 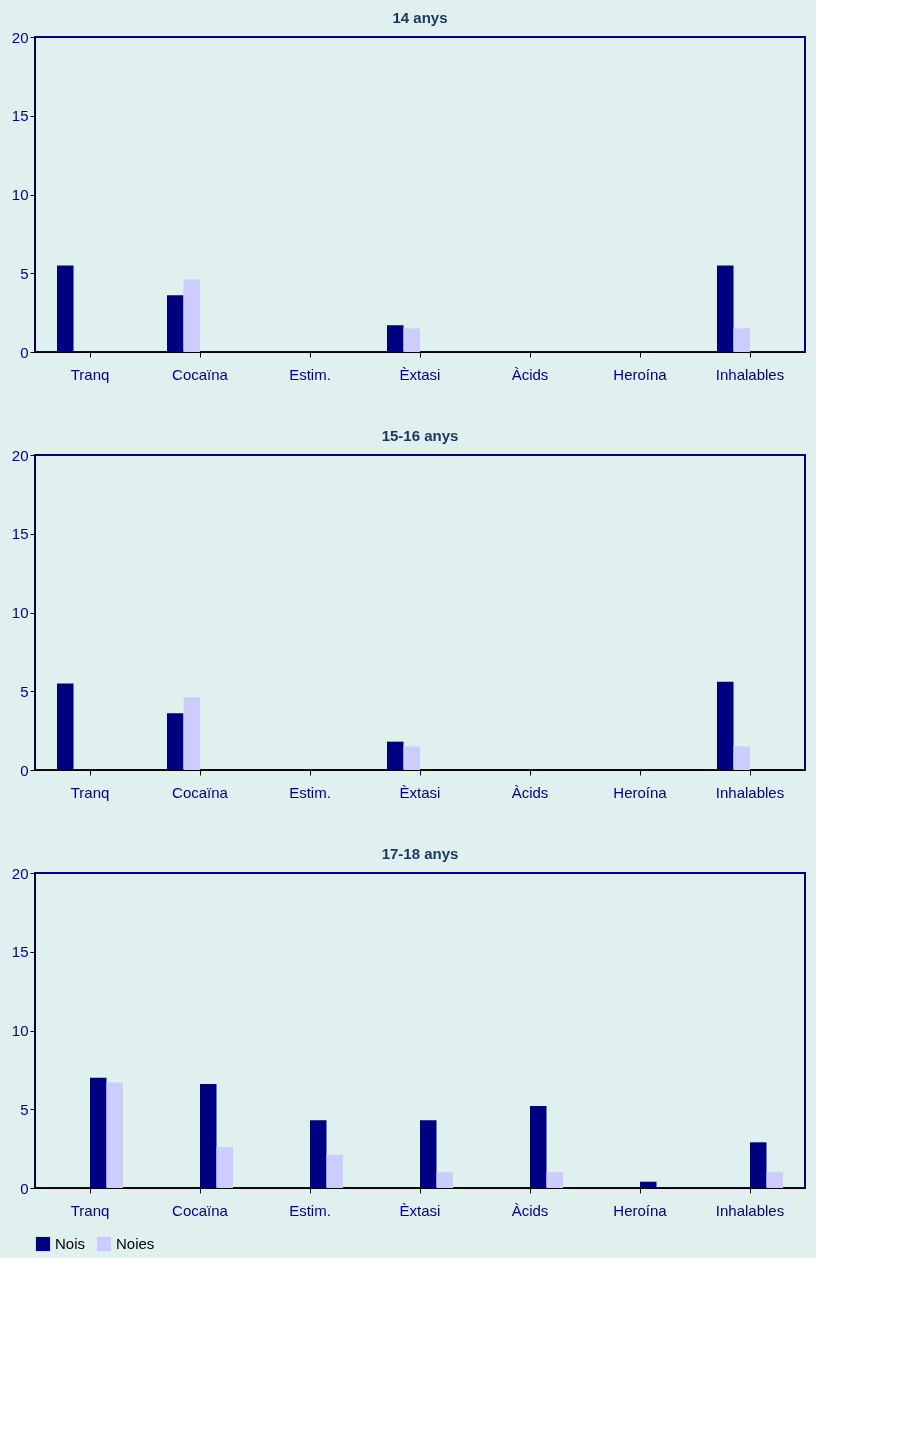 What do you see at coordinates (70, 1243) in the screenshot?
I see `legend-label: Nois` at bounding box center [70, 1243].